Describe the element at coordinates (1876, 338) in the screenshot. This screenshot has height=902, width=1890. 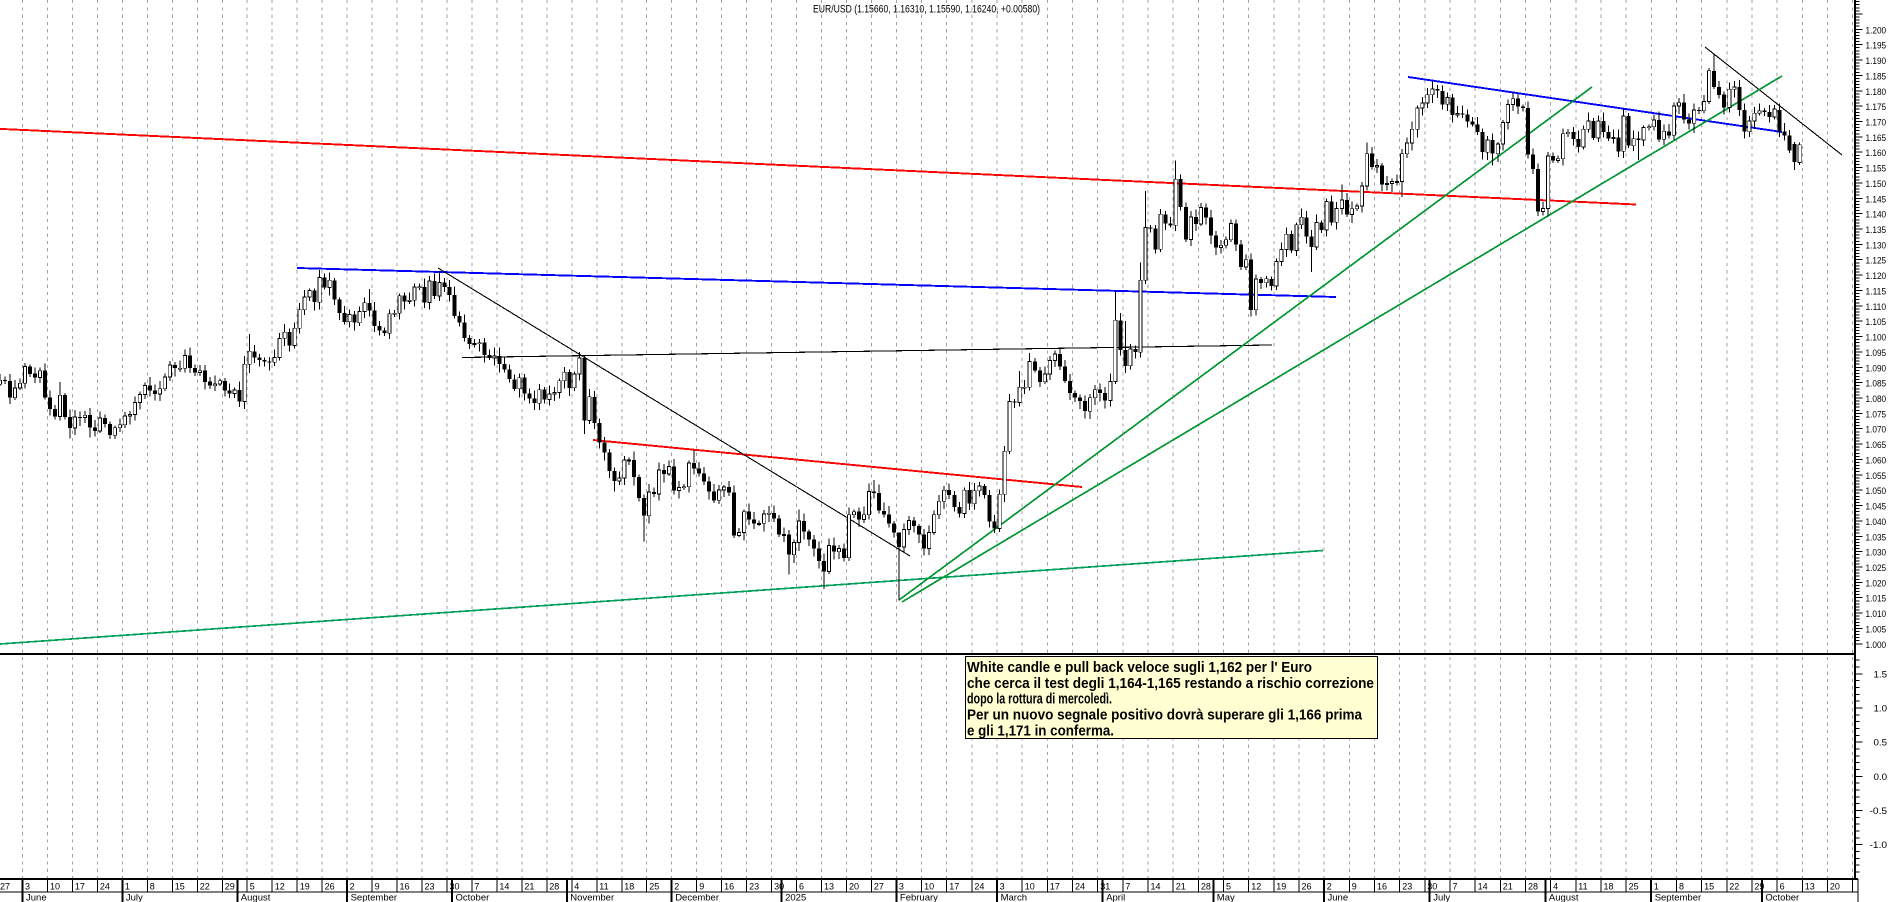
I see `svg-text: 1.100` at that location.